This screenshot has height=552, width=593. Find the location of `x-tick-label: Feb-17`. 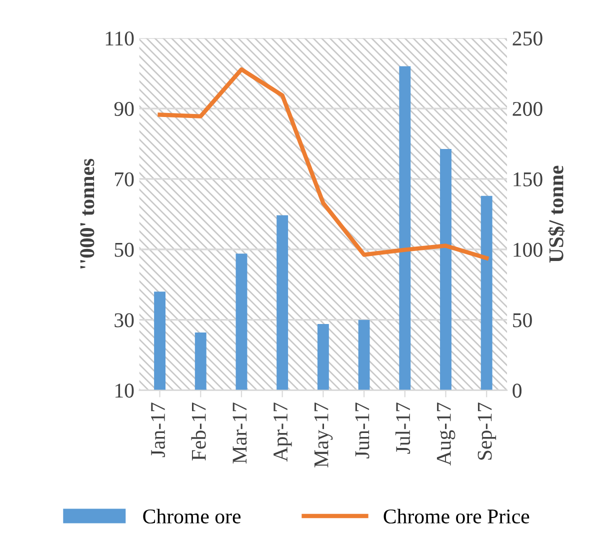

x-tick-label: Feb-17 is located at coordinates (198, 431).